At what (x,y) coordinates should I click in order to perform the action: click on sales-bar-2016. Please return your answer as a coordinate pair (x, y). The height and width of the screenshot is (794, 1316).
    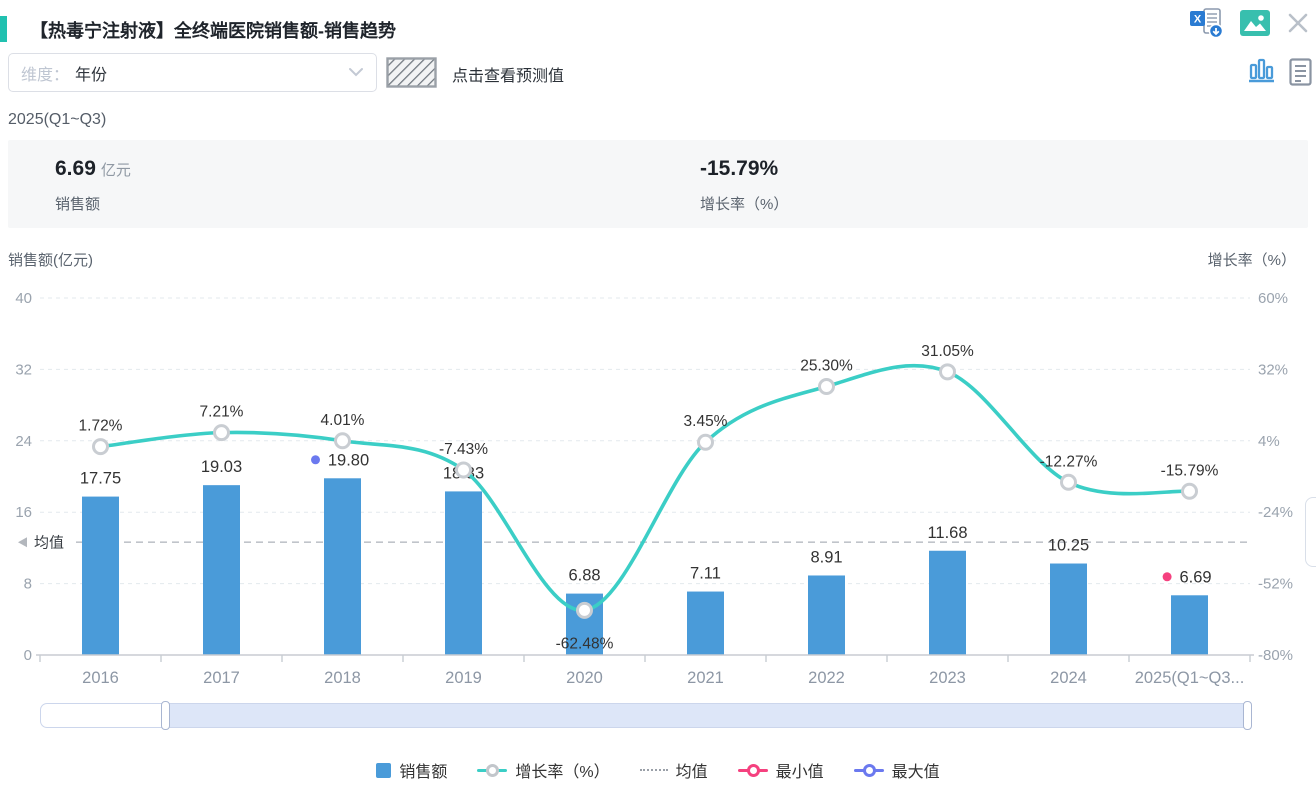
    Looking at the image, I should click on (100, 575).